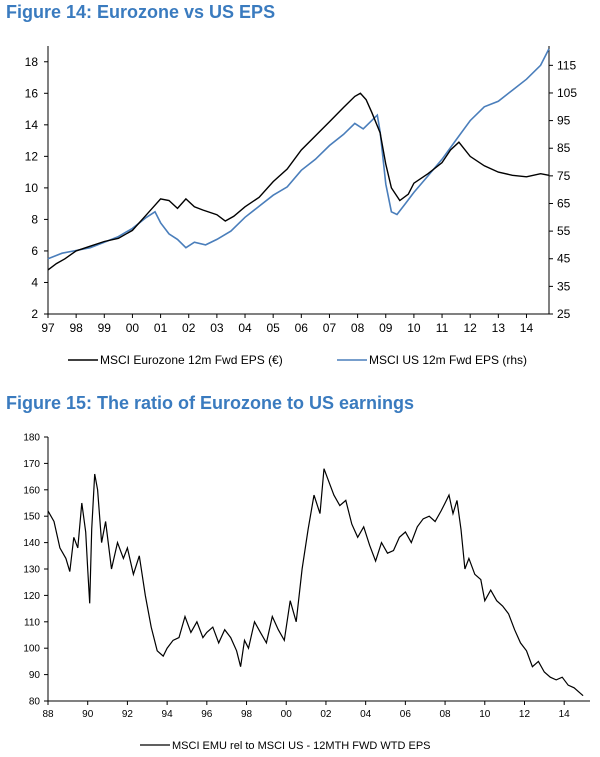  I want to click on y2-tick-label: 45, so click(564, 259).